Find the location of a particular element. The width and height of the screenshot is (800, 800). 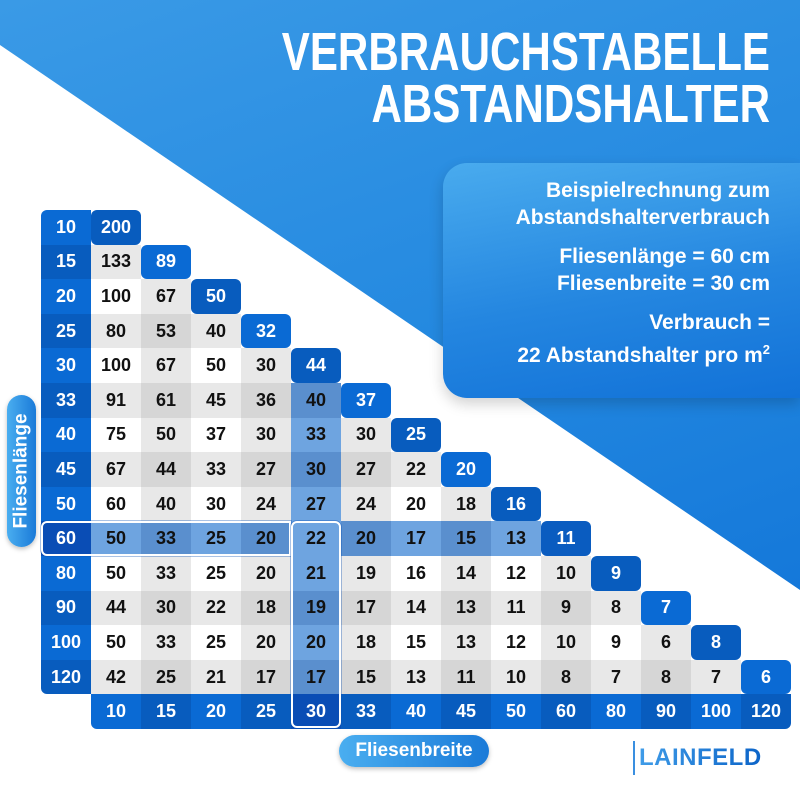

row-header: 60 is located at coordinates (66, 538).